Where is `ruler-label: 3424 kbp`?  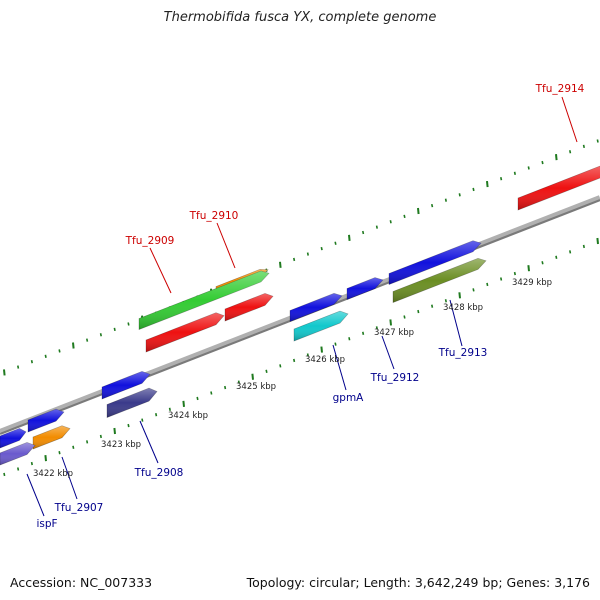 ruler-label: 3424 kbp is located at coordinates (188, 416).